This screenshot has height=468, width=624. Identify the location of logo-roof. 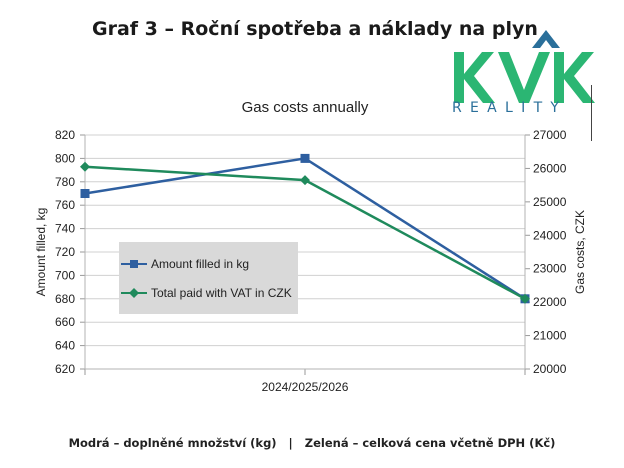
(546, 39).